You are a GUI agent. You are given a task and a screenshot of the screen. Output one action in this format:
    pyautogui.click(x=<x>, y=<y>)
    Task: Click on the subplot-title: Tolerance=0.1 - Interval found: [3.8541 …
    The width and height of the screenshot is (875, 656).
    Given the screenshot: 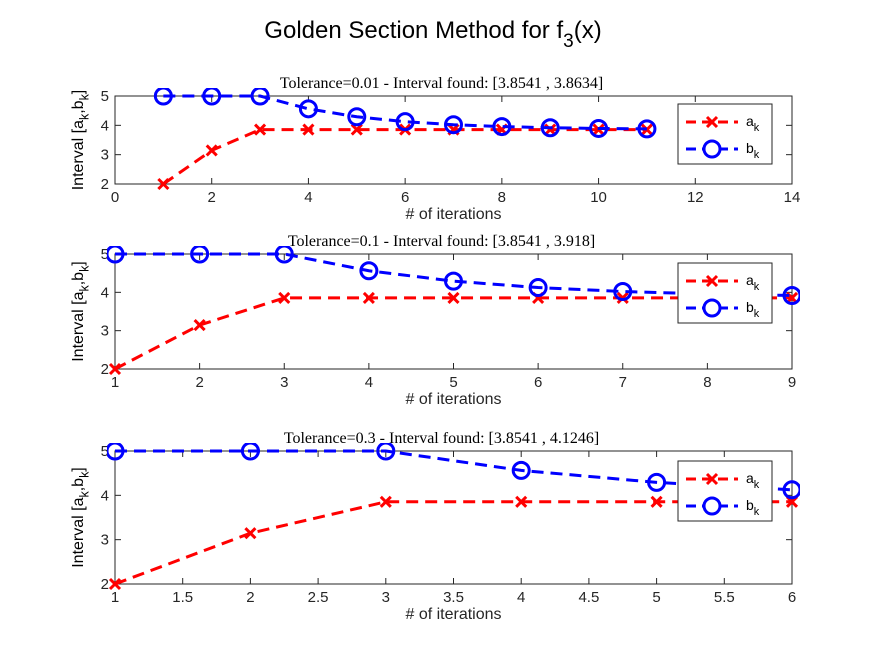 What is the action you would take?
    pyautogui.click(x=441, y=241)
    